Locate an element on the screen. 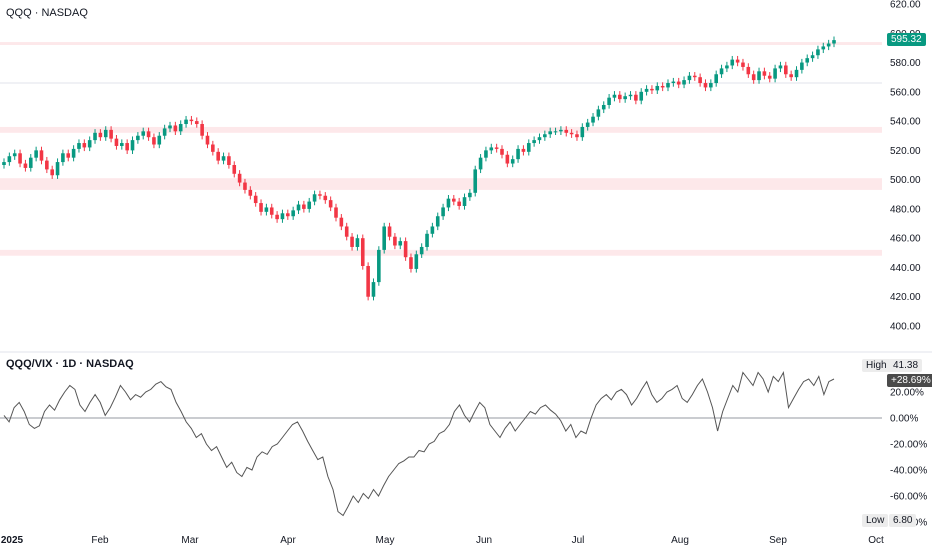  upper-chart-title: QQQ · NASDAQ is located at coordinates (47, 13).